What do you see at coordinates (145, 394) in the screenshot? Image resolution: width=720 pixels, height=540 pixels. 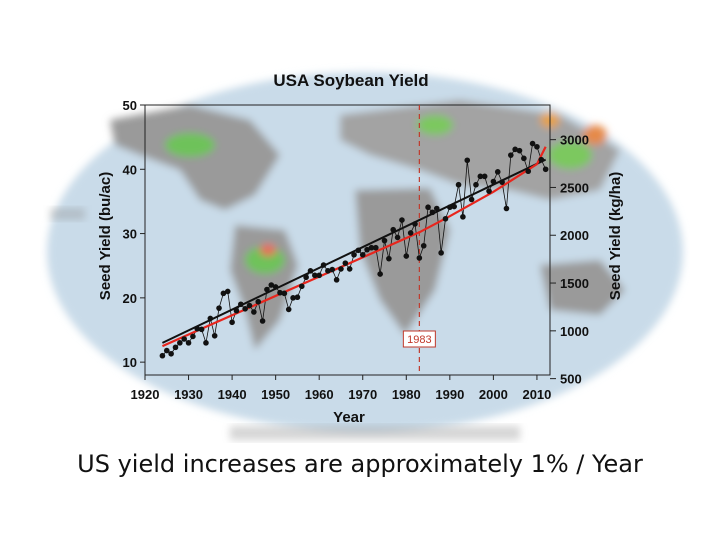 I see `x-tick-label: 1920` at bounding box center [145, 394].